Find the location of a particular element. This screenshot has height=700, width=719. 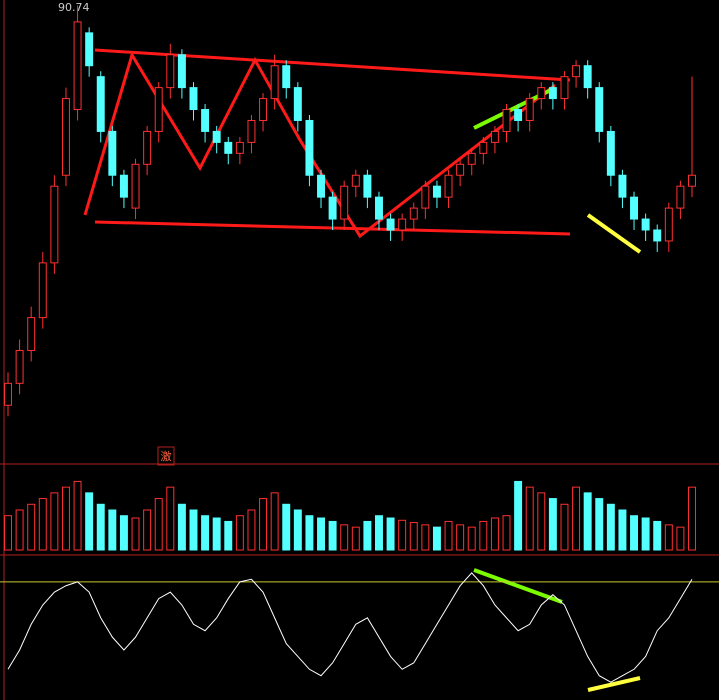

badge-box is located at coordinates (166, 456).